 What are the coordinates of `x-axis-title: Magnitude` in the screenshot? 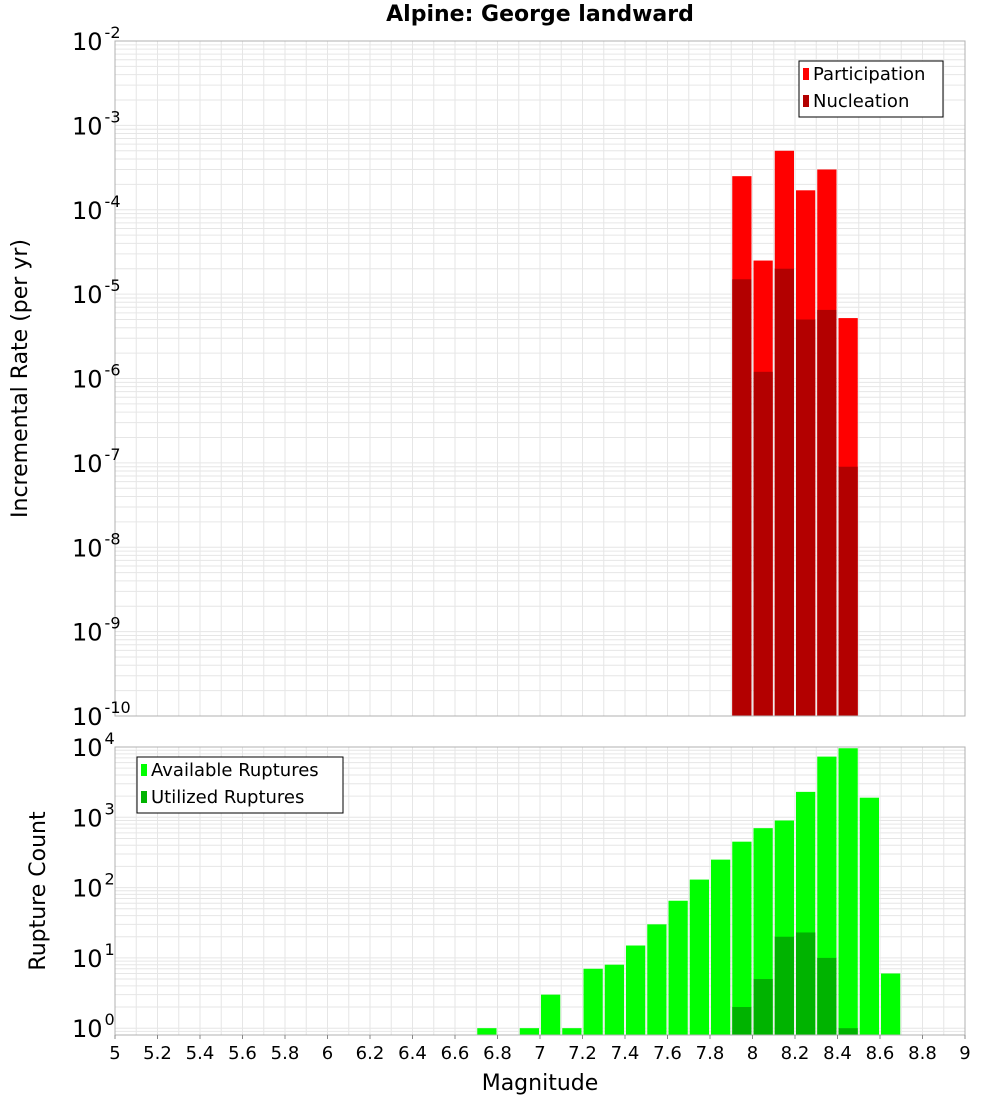 It's located at (540, 1083).